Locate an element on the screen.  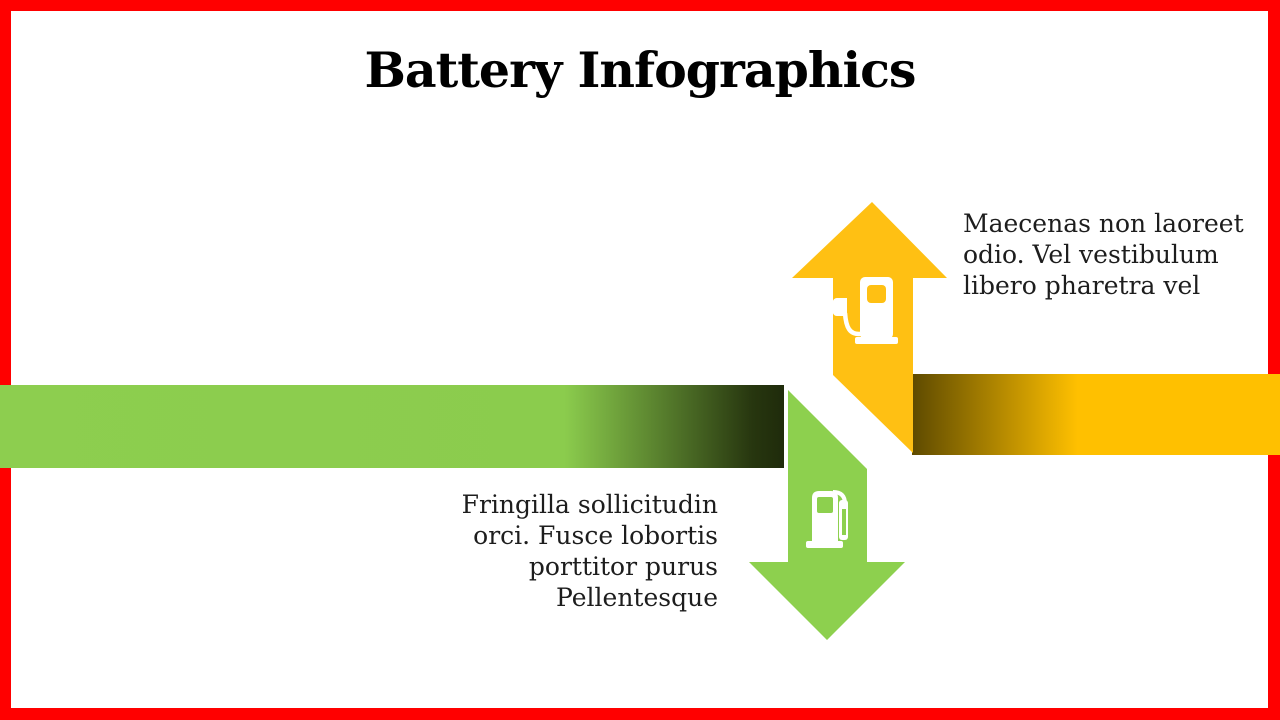
slide-title: Battery Infographics is located at coordinates (640, 70).